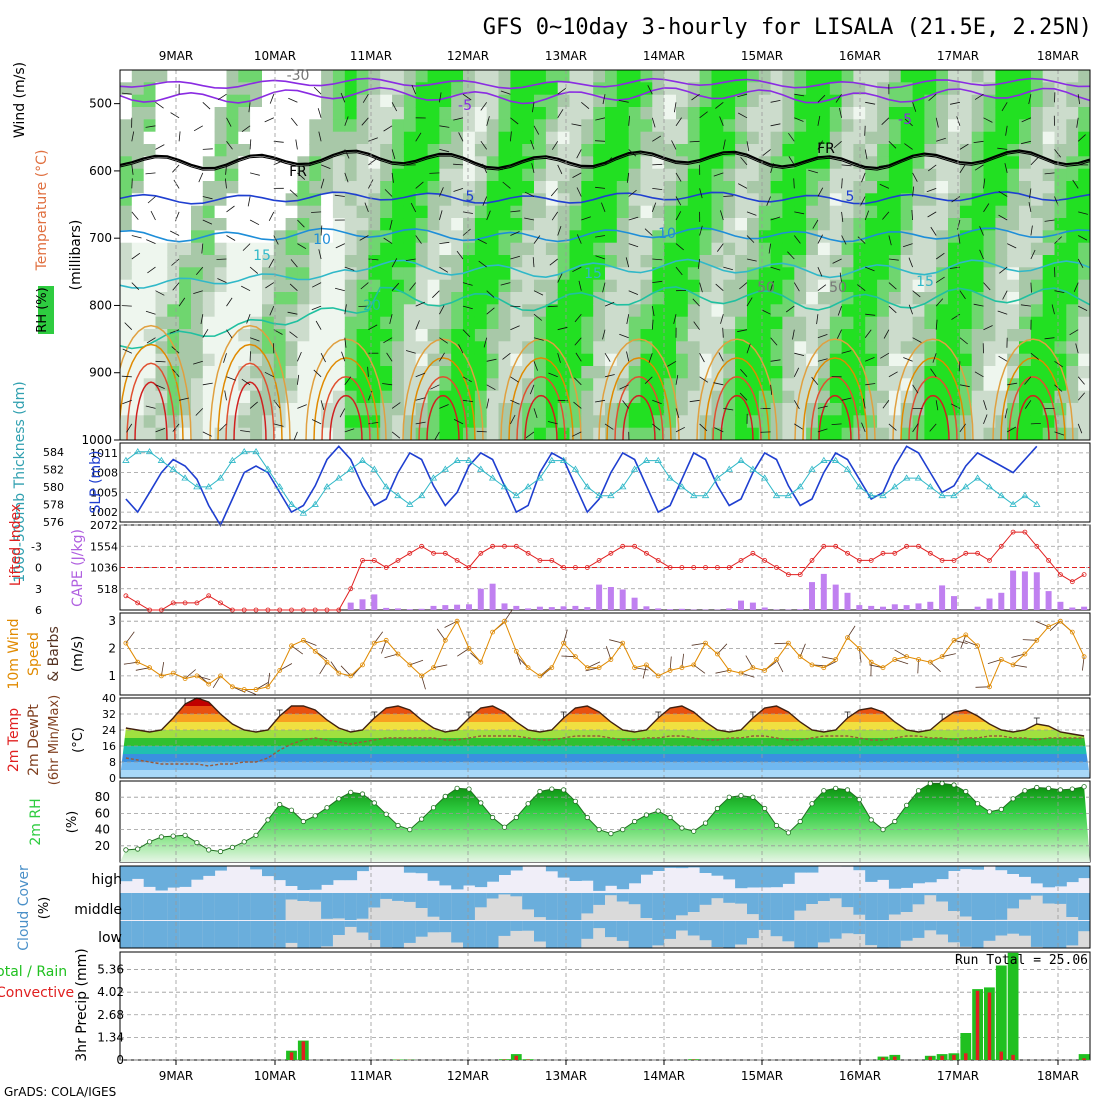 Image resolution: width=1100 pixels, height=1100 pixels. I want to click on rh-tick: 40, so click(102, 830).